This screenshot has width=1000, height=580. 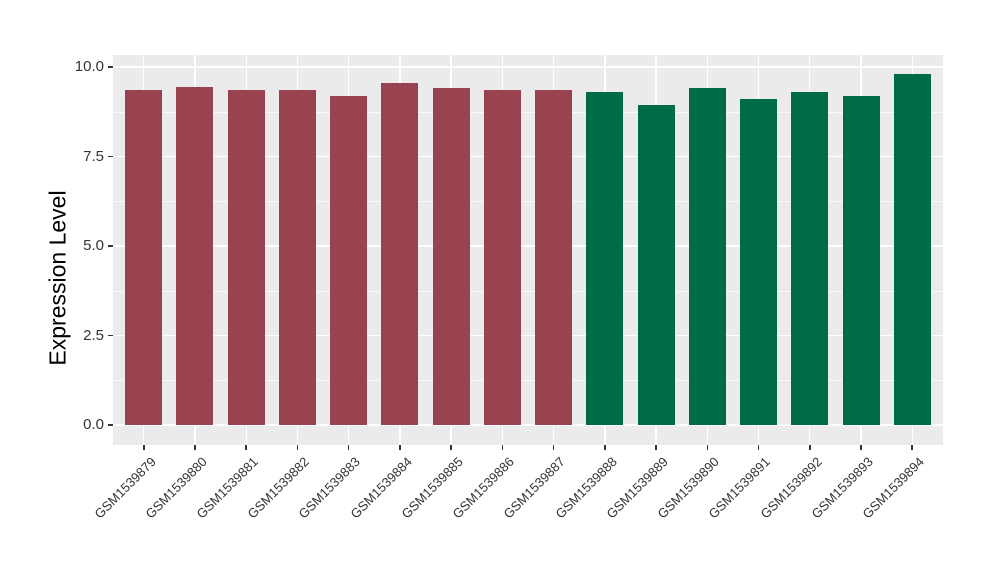 I want to click on bar-GSM1539892, so click(x=810, y=258).